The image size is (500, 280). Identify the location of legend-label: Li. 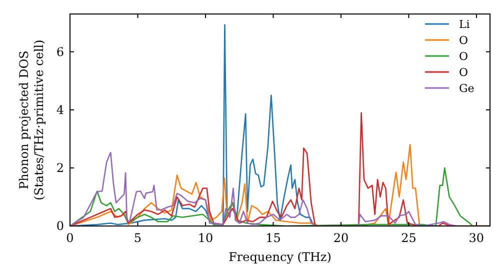
(464, 24).